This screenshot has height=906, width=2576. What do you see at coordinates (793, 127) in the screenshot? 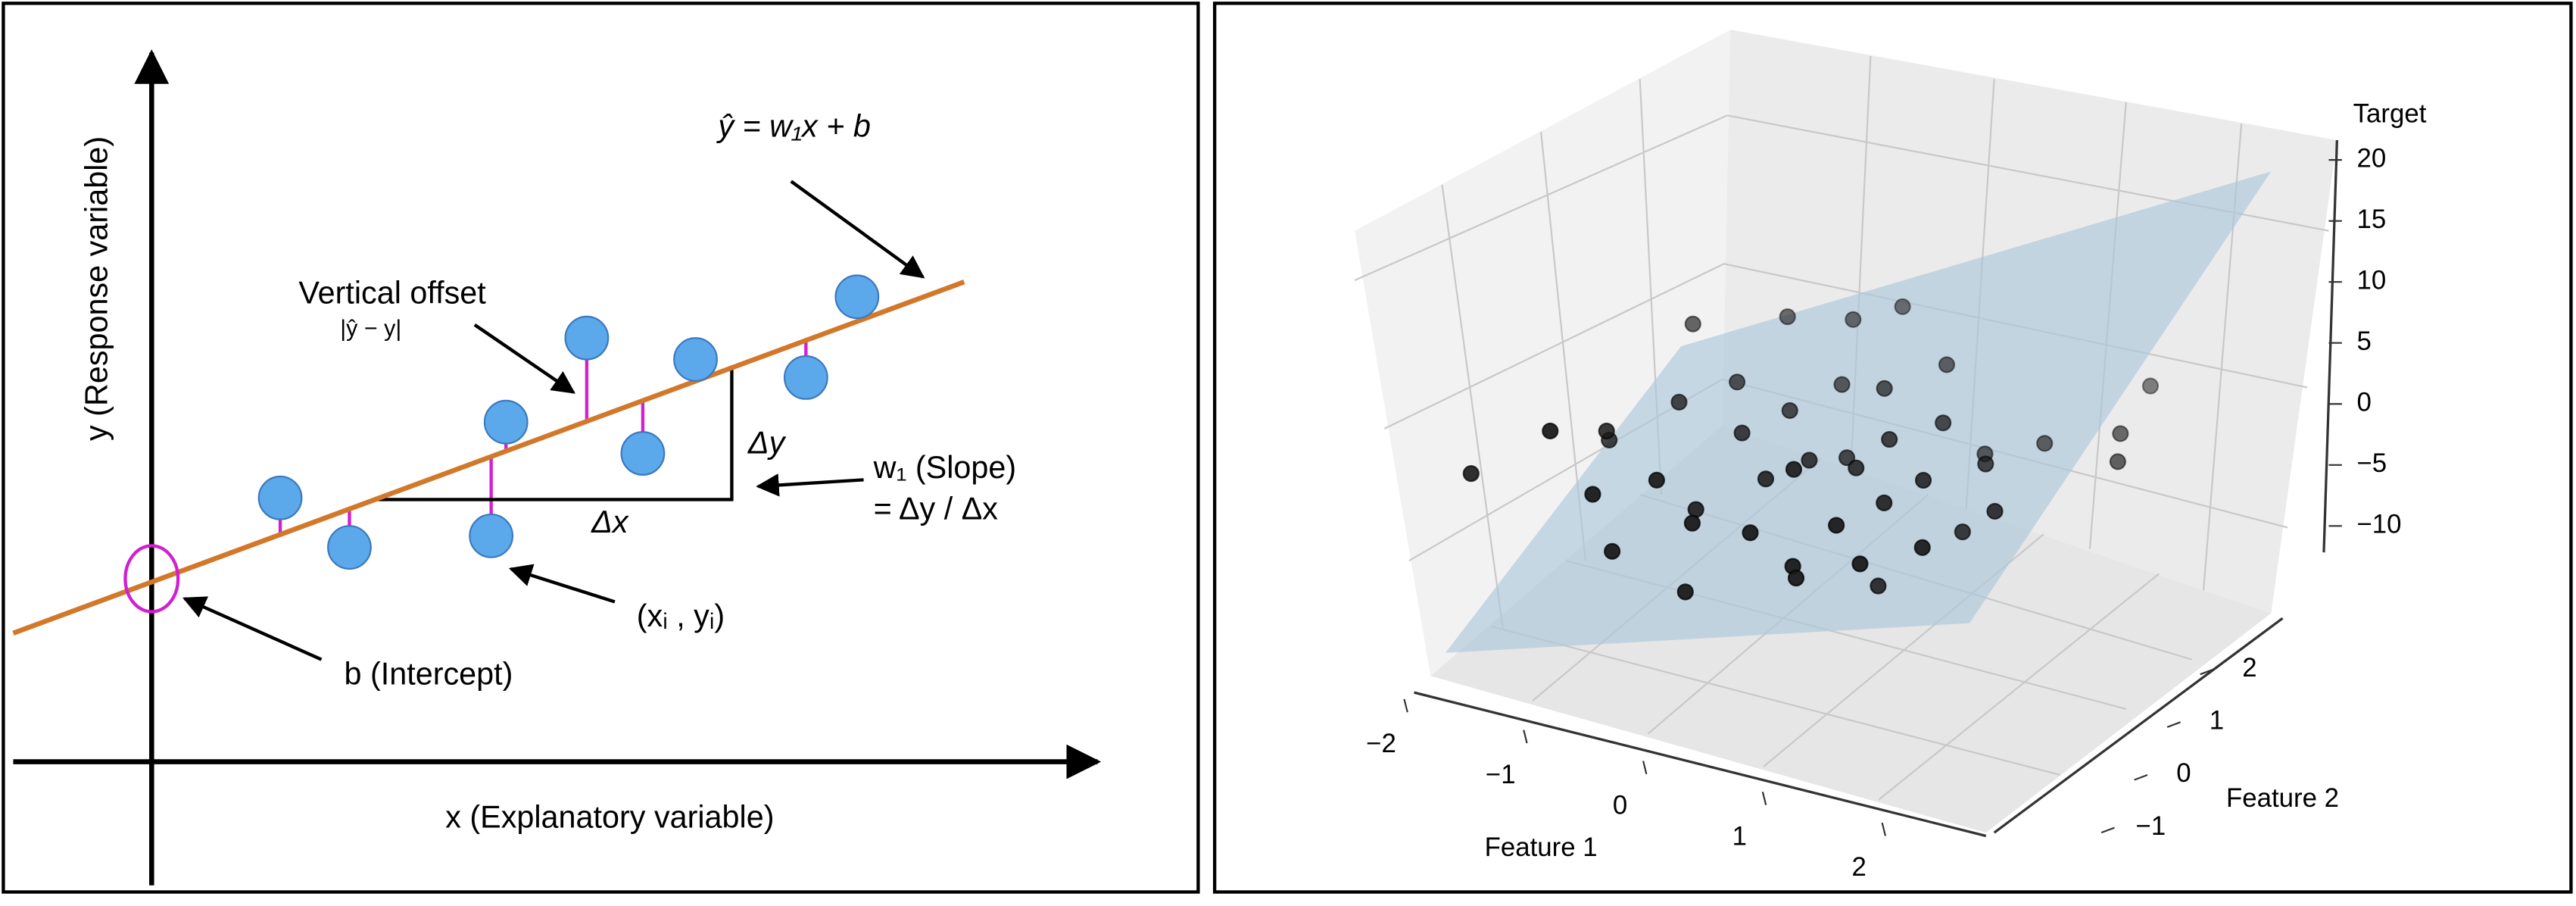
I see `equation: ŷ = w₁x + b` at bounding box center [793, 127].